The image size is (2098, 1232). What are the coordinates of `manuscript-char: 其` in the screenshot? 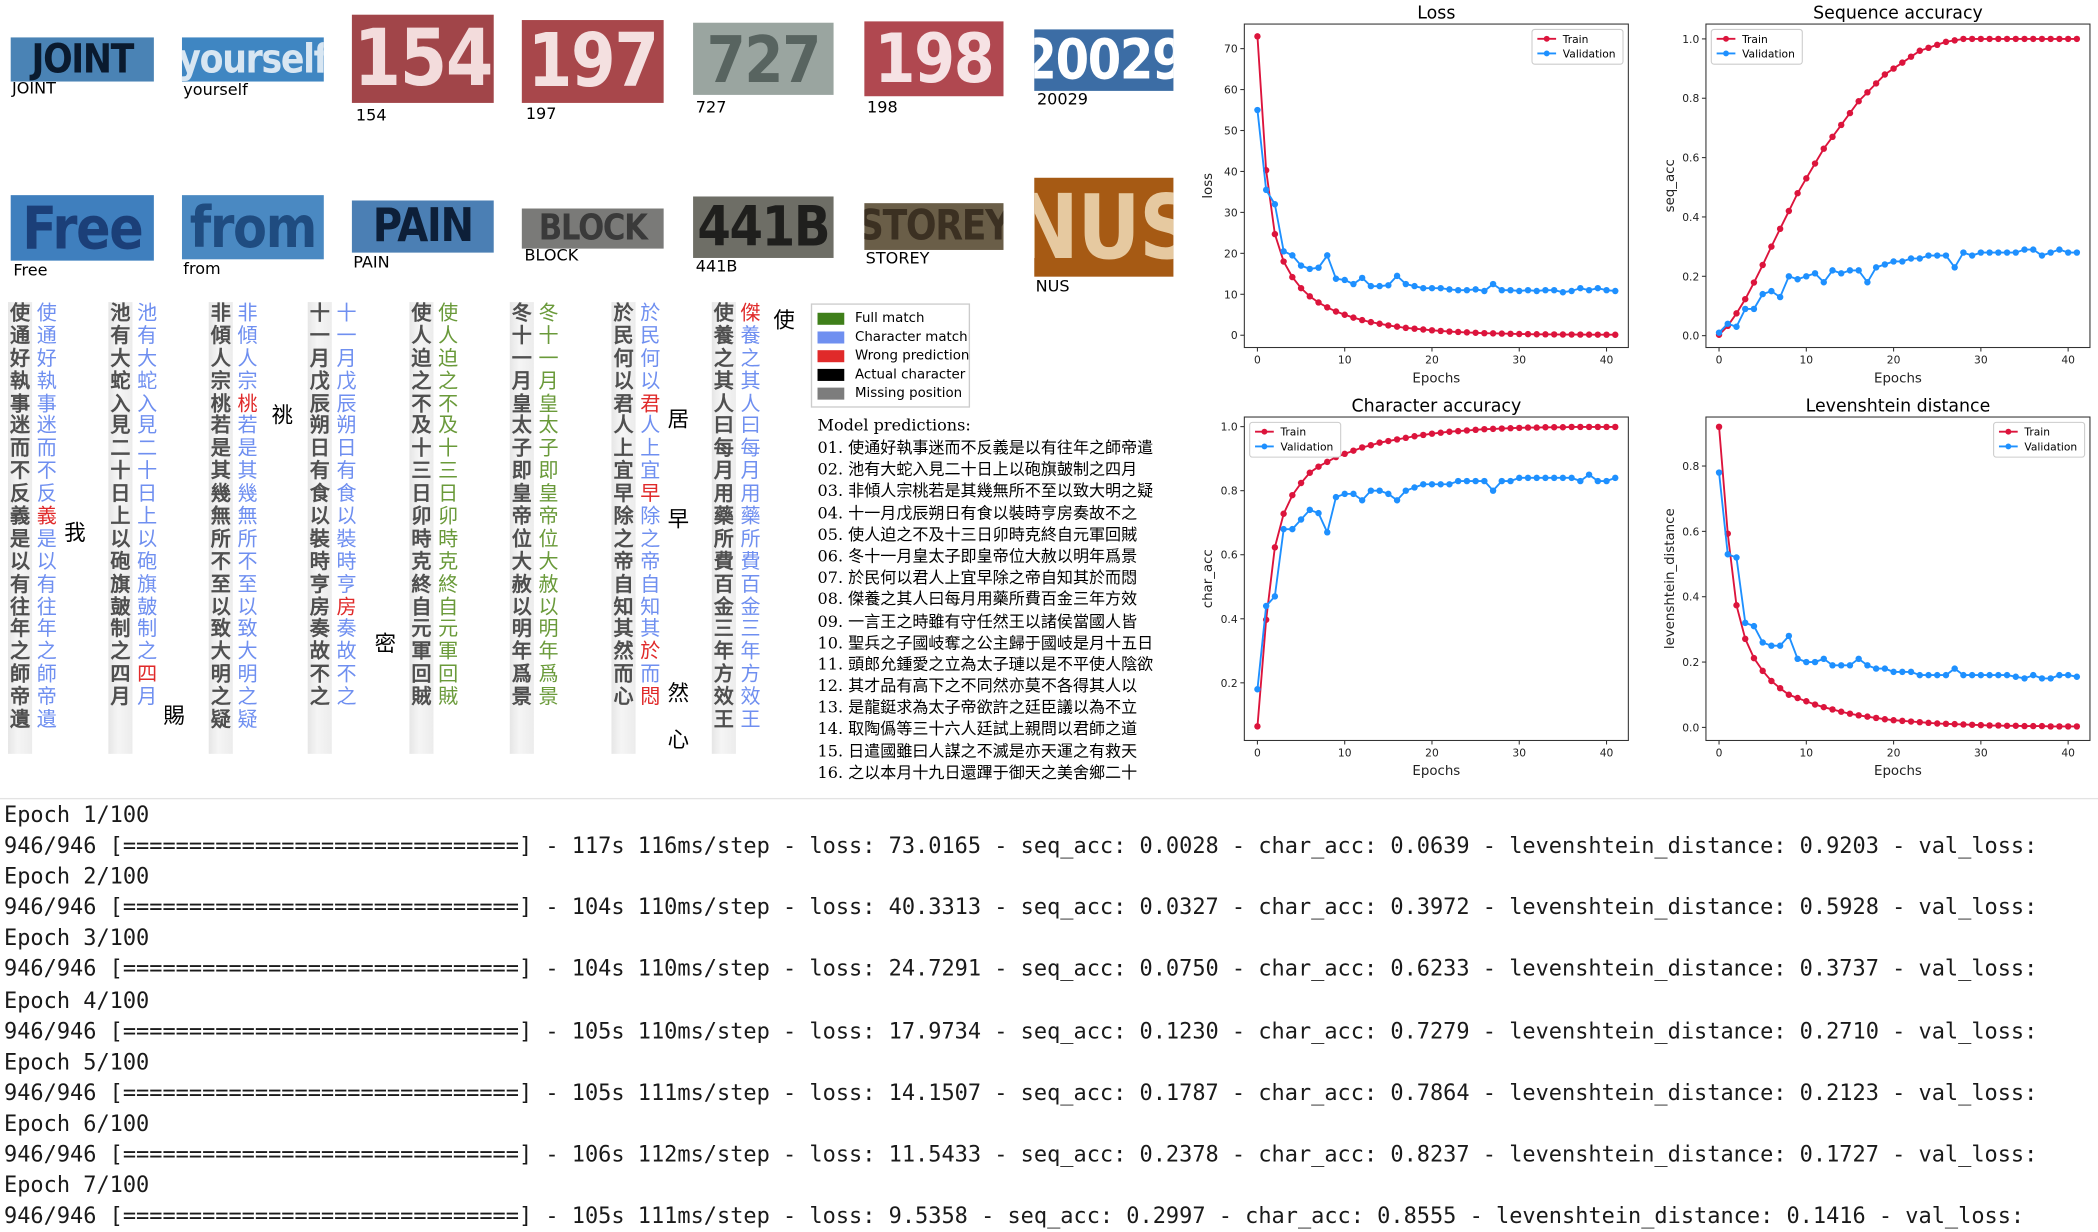 It's located at (220, 470).